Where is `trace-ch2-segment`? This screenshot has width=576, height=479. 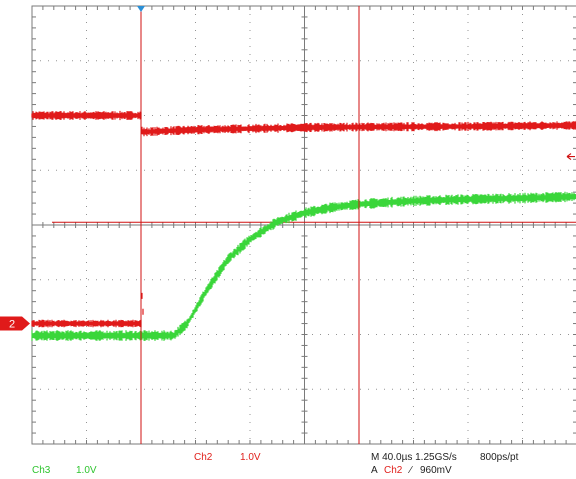
trace-ch2-segment is located at coordinates (87, 310).